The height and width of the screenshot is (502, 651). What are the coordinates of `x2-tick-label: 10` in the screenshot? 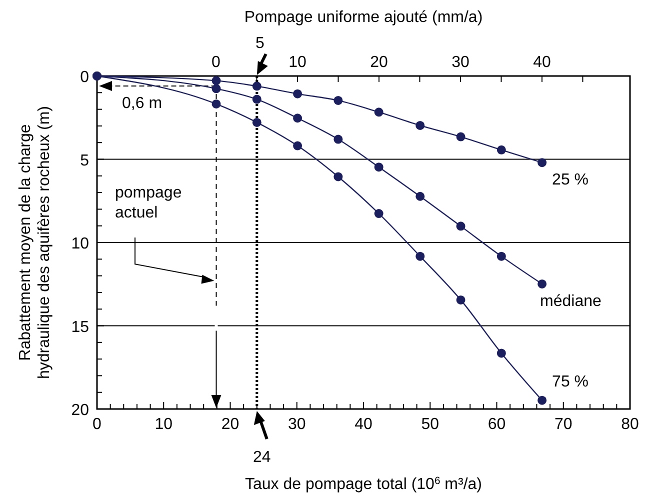 It's located at (297, 62).